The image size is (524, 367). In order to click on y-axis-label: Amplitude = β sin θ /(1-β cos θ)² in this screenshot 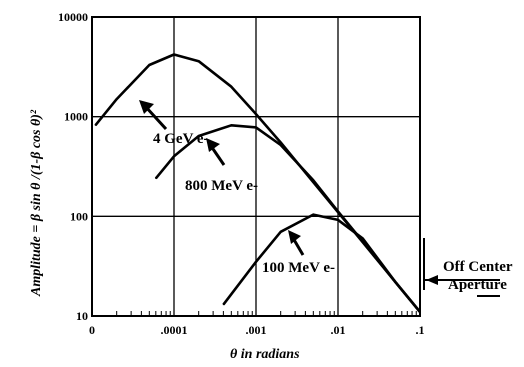, I will do `click(36, 203)`.